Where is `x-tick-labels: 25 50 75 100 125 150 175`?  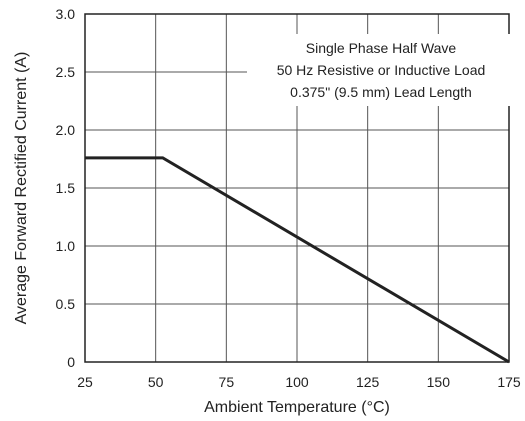 x-tick-labels: 25 50 75 100 125 150 175 is located at coordinates (299, 382).